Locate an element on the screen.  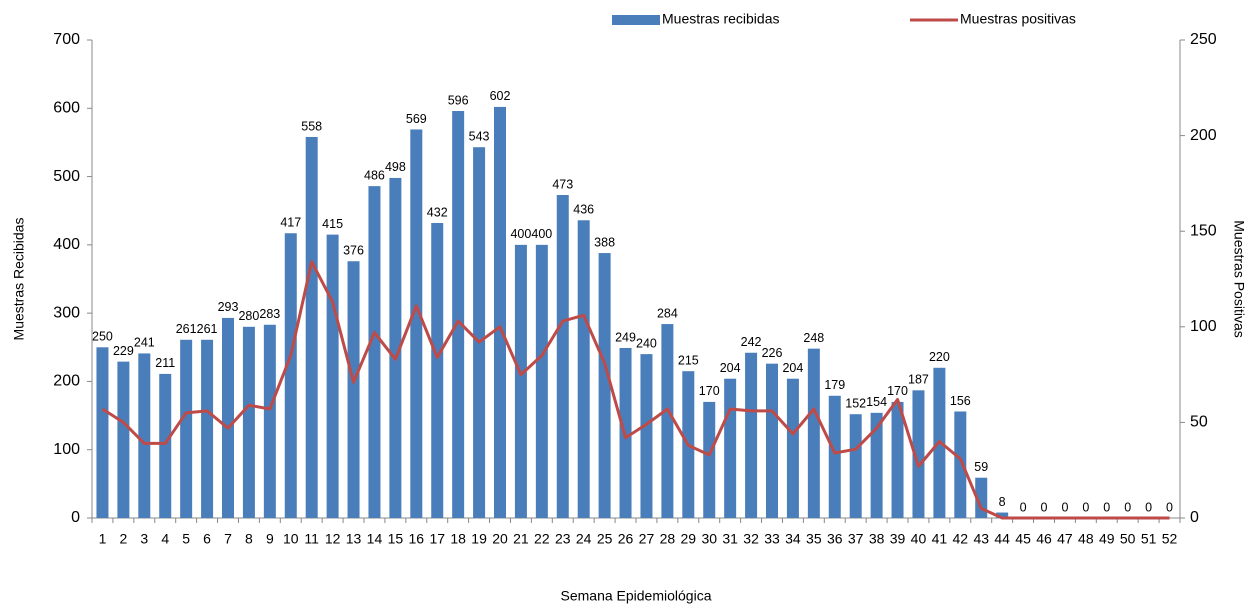
bar-value-label: 596 is located at coordinates (458, 100).